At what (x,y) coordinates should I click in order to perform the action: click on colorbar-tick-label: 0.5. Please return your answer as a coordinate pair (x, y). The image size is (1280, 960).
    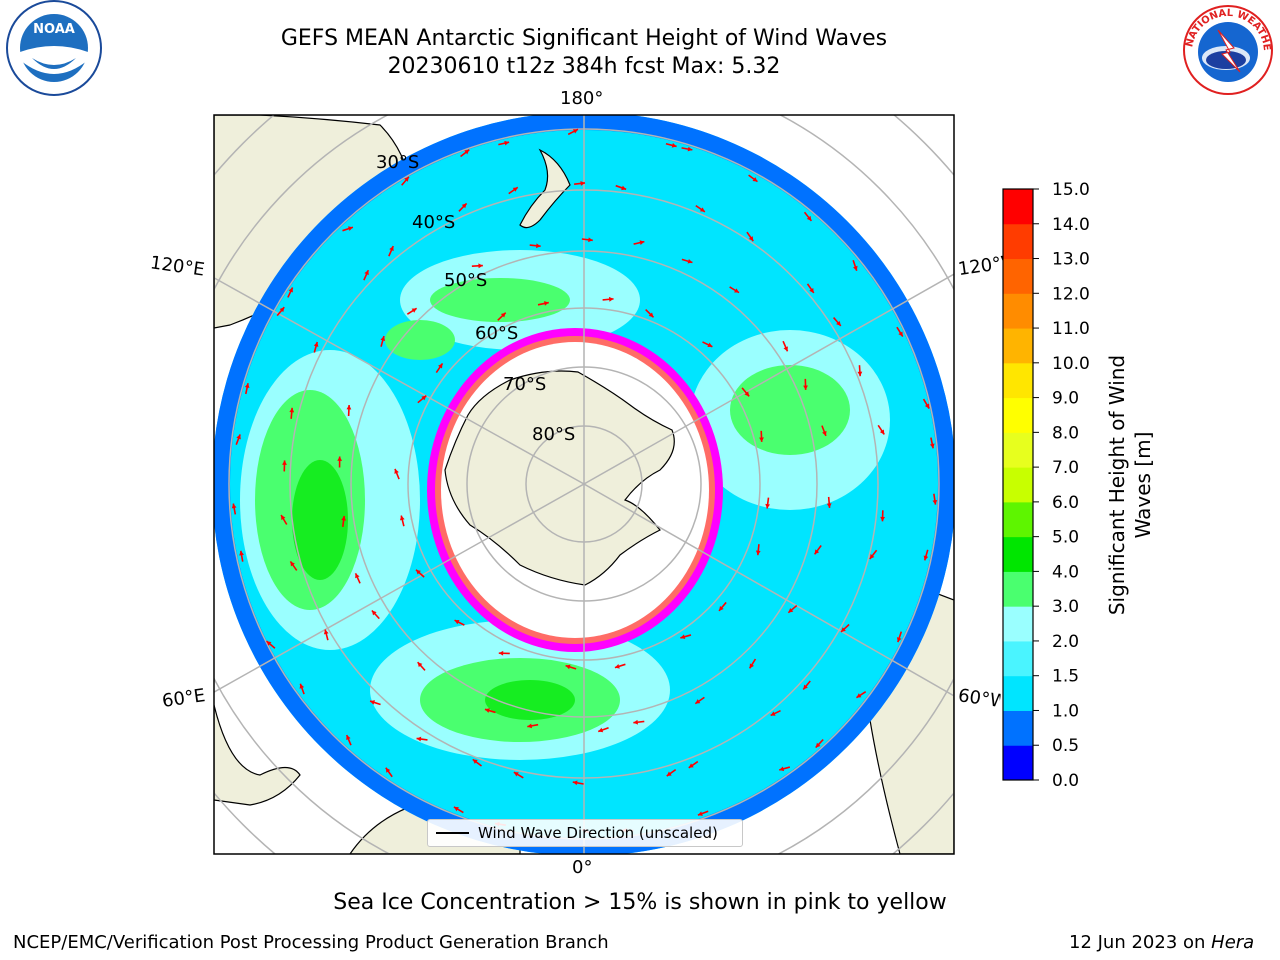
    Looking at the image, I should click on (1065, 746).